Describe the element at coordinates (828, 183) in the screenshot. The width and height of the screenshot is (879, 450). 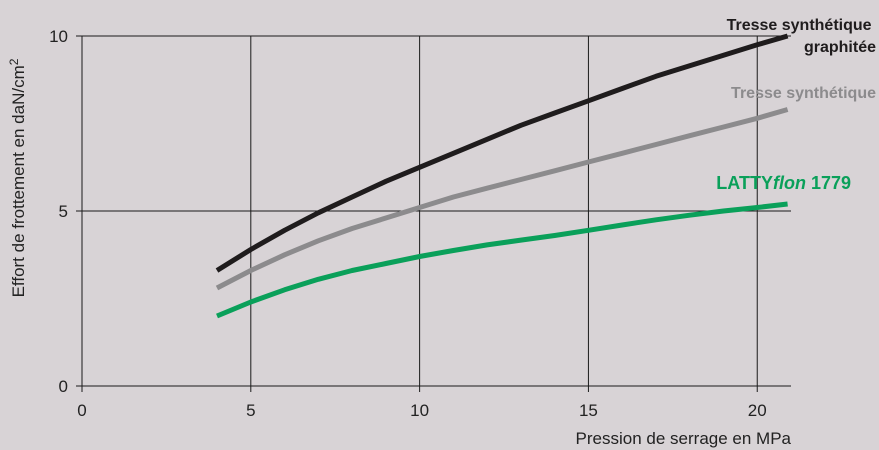
I see `series-label-lattyflon-part3: 1779` at that location.